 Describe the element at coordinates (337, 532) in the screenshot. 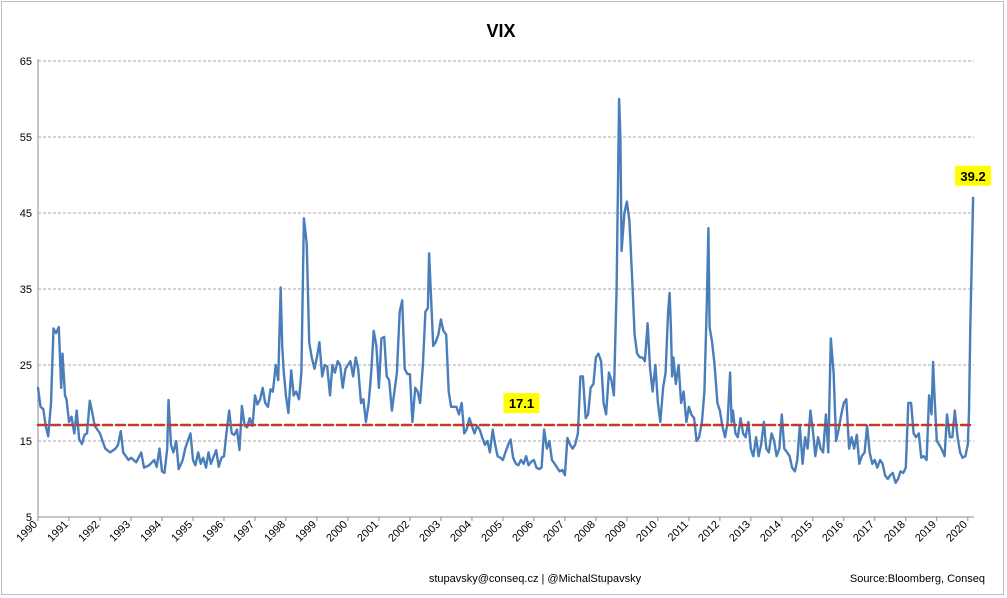

I see `x-tick-label: 2000` at that location.